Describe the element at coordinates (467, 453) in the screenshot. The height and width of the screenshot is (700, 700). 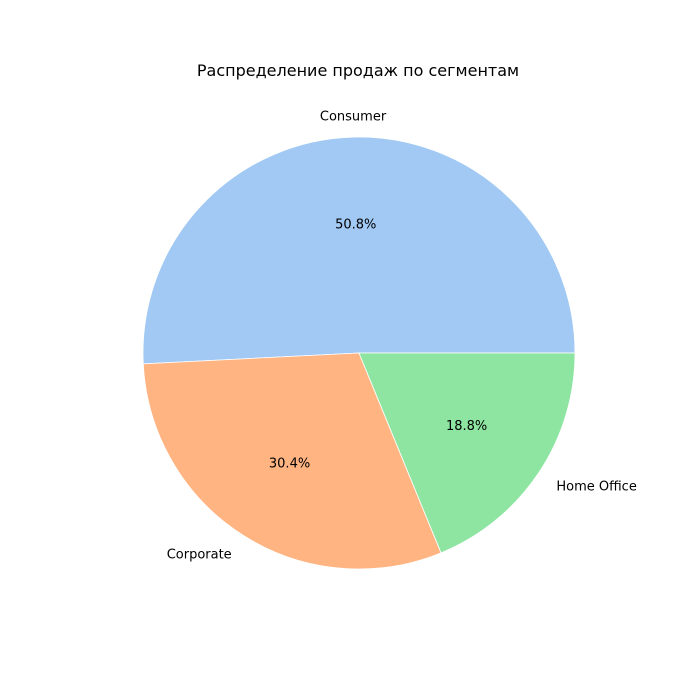
I see `pie-slice-home-office` at that location.